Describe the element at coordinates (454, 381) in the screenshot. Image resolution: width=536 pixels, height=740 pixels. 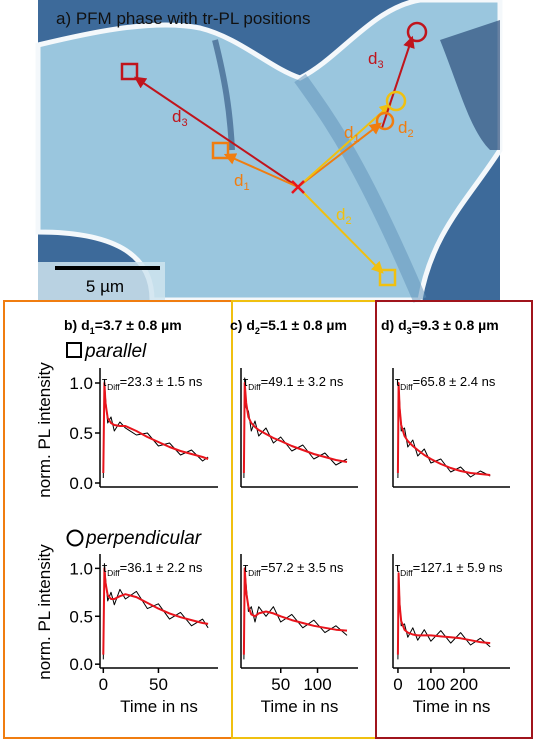
I see `text-part: =65.8 ± 2.4 ns` at that location.